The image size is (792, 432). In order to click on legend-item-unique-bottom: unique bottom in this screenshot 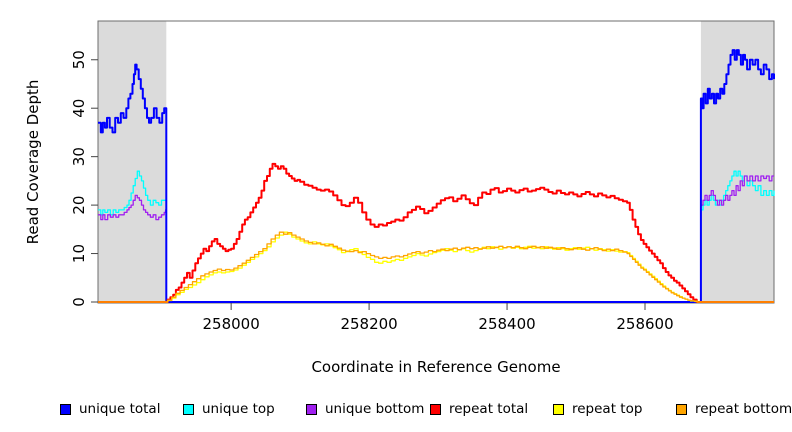, I will do `click(365, 409)`.